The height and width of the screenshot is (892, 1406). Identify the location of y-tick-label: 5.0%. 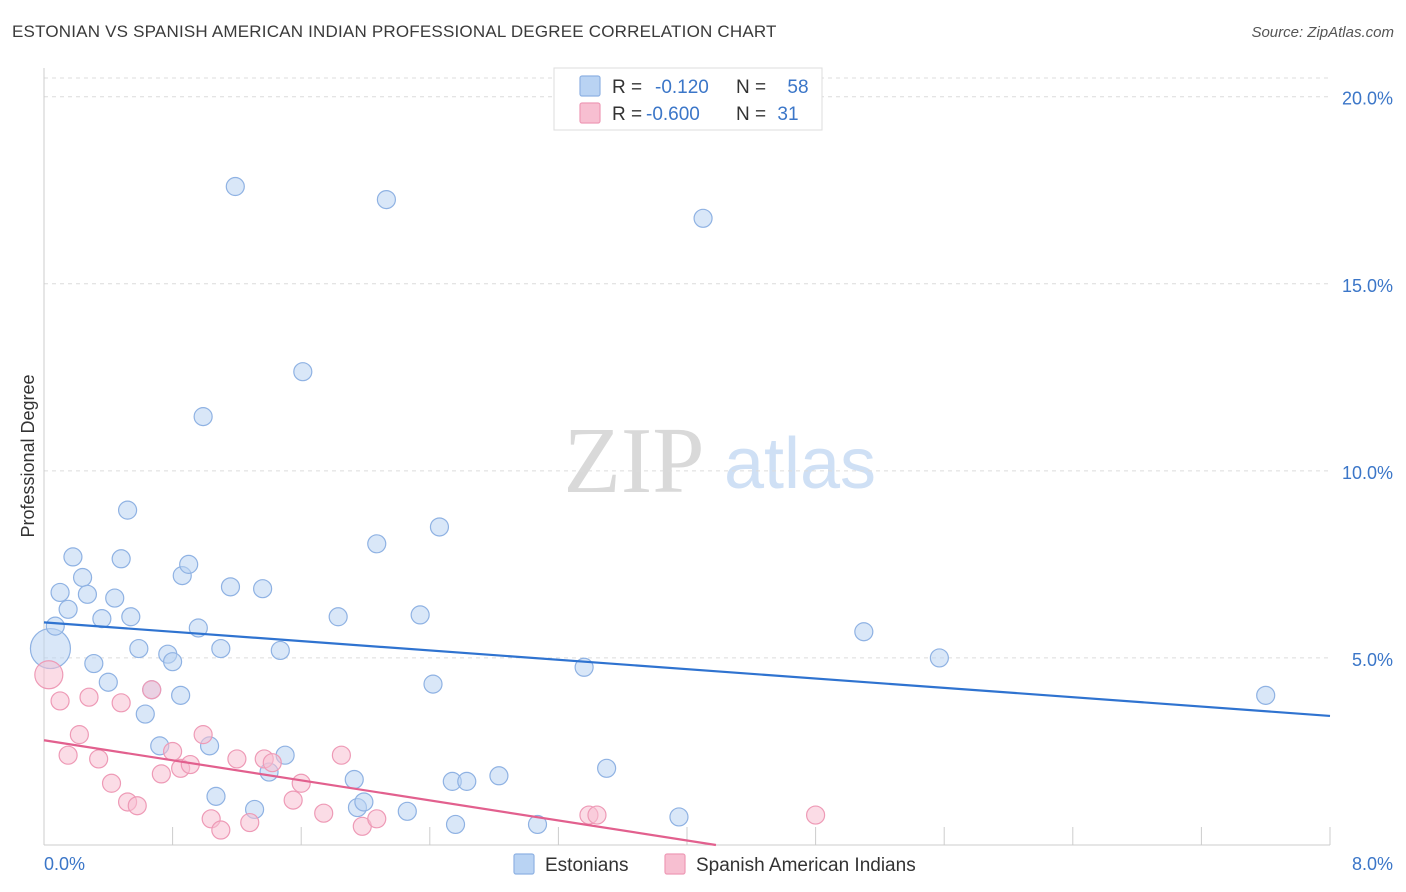
(1372, 660).